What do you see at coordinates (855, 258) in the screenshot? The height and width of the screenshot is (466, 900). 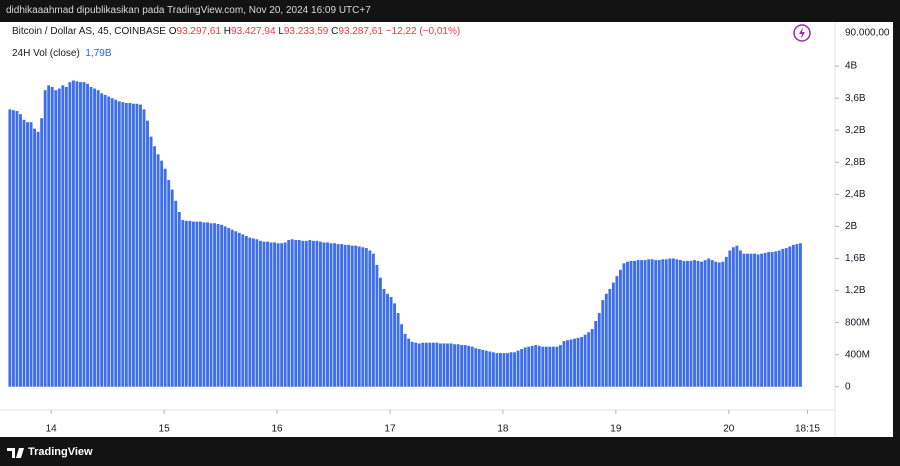 I see `y-tick-label: 1,6B` at bounding box center [855, 258].